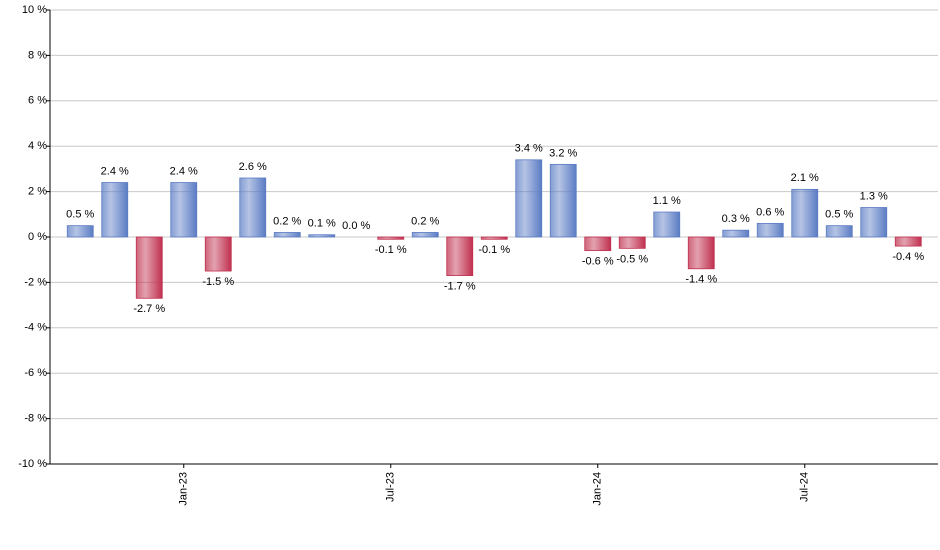 This screenshot has height=550, width=940. I want to click on value-label: 1.1 %, so click(667, 201).